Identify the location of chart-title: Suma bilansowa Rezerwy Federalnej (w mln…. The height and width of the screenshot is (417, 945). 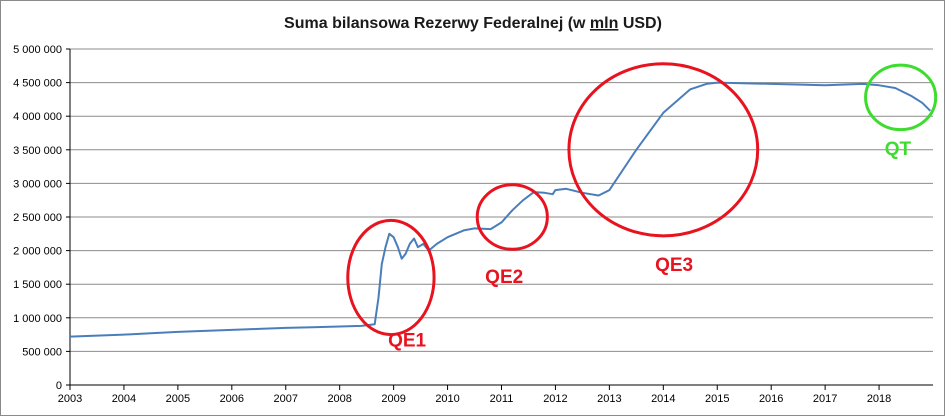
(473, 23).